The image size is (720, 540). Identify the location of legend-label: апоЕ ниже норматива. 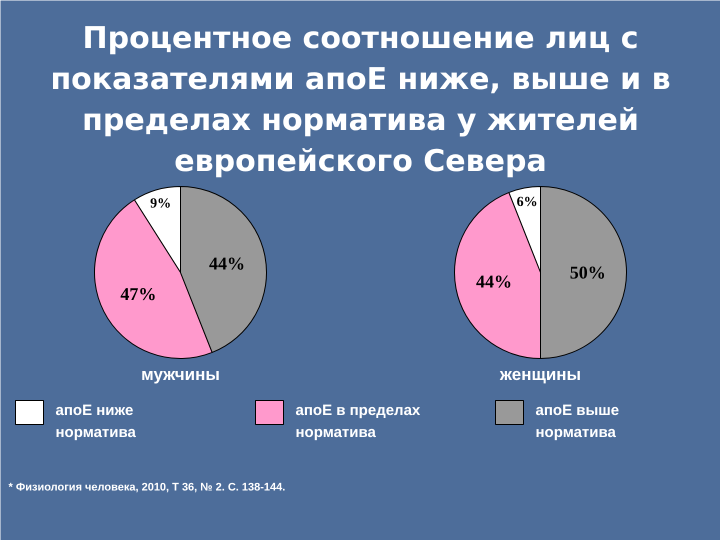
(96, 421).